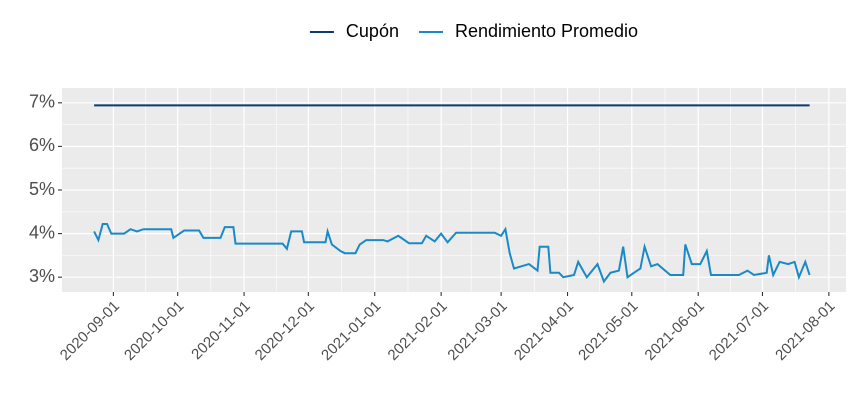 This screenshot has width=862, height=416. I want to click on x-tick-label: 2020-11-01, so click(220, 330).